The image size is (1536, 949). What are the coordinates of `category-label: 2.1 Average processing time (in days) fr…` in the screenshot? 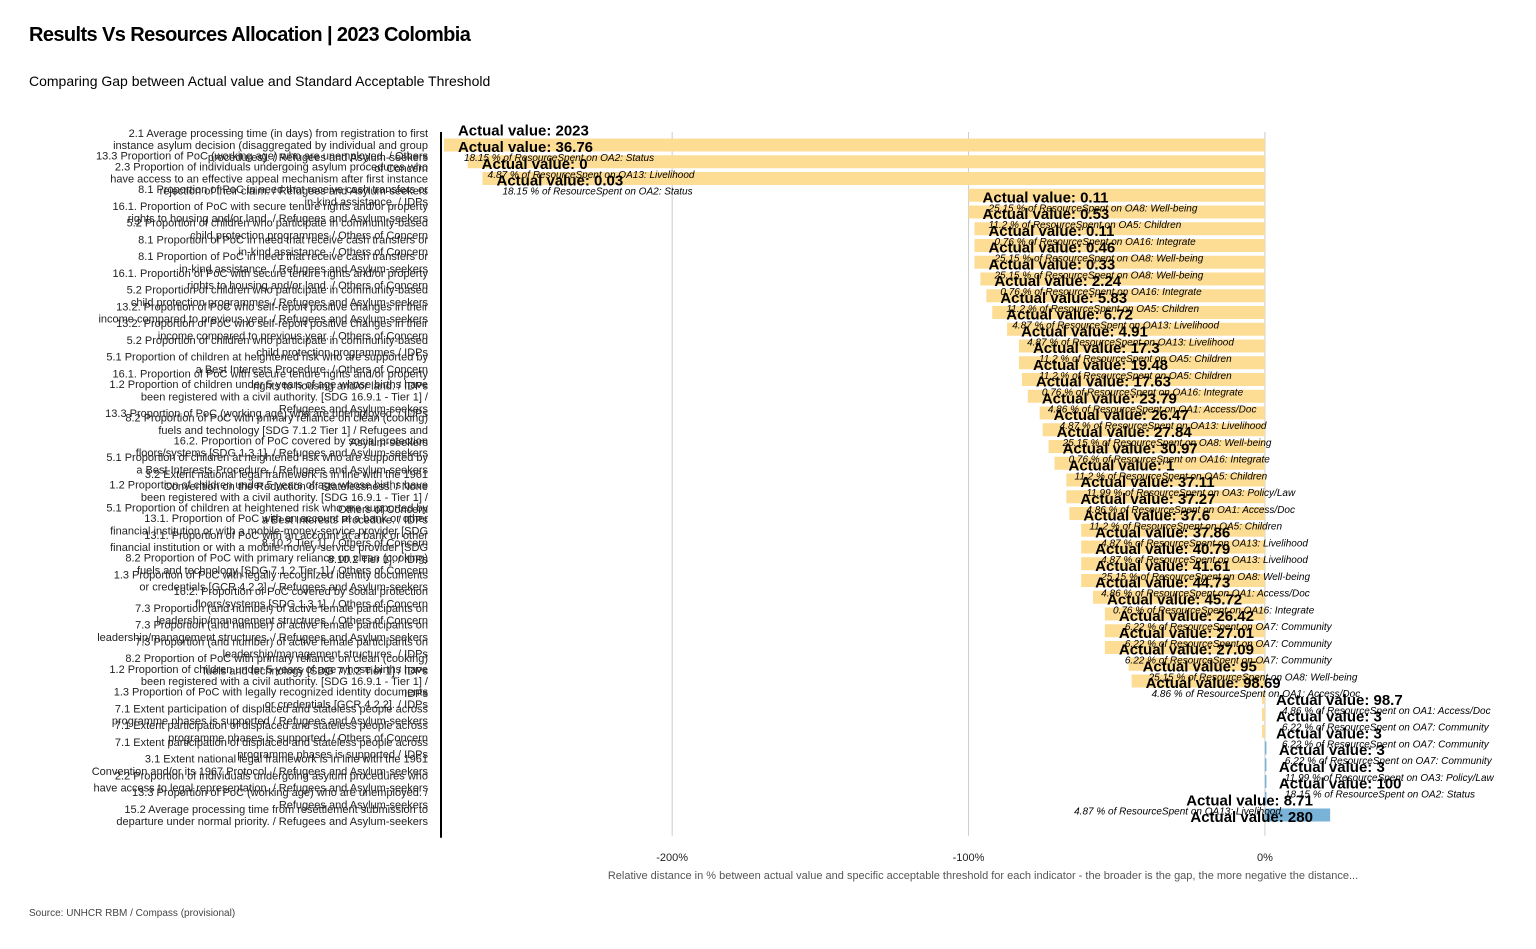 It's located at (270, 146).